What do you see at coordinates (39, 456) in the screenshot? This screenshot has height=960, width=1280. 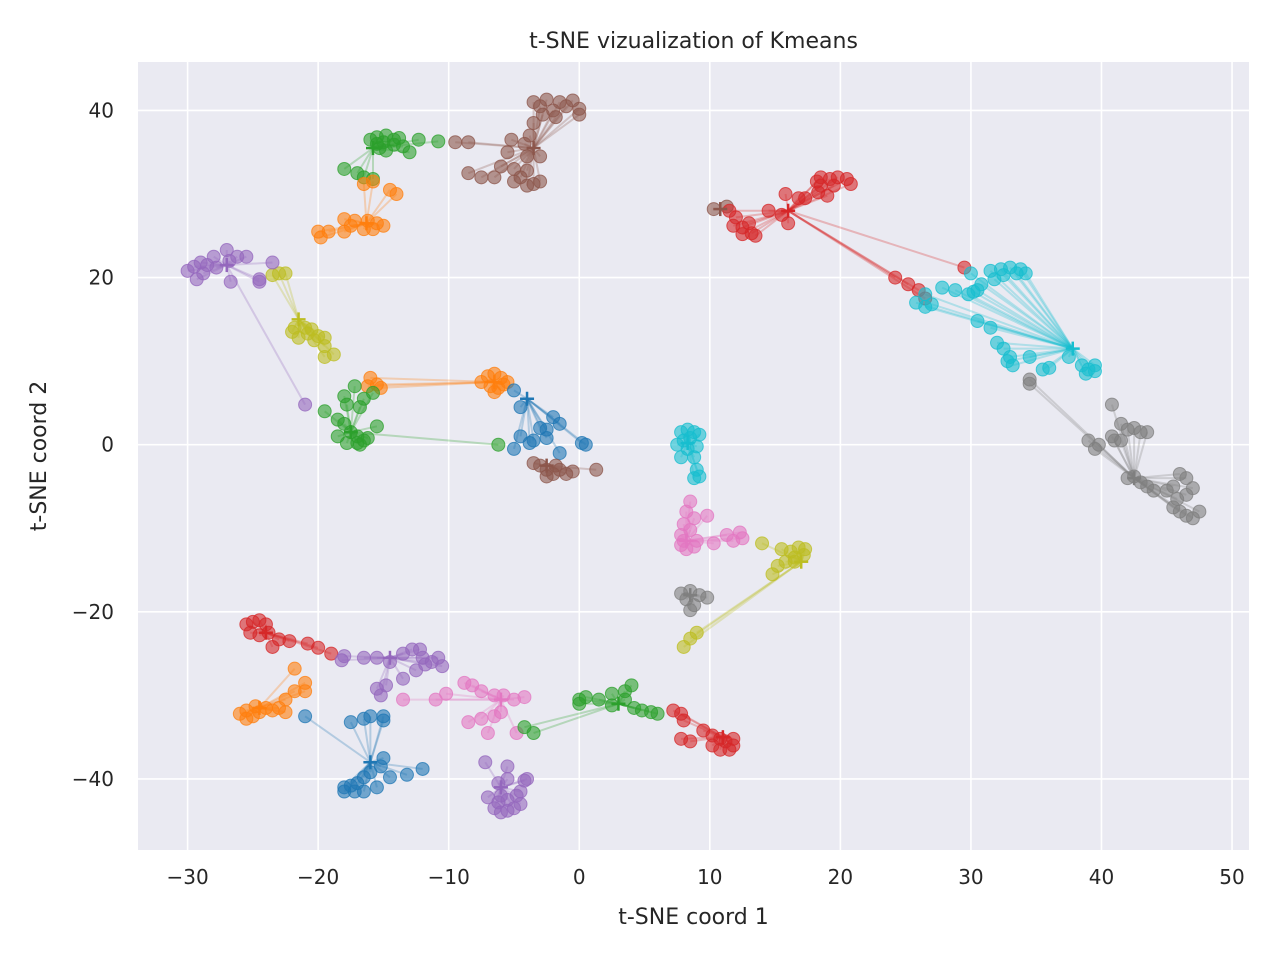 I see `y-axis-label: t-SNE coord 2` at bounding box center [39, 456].